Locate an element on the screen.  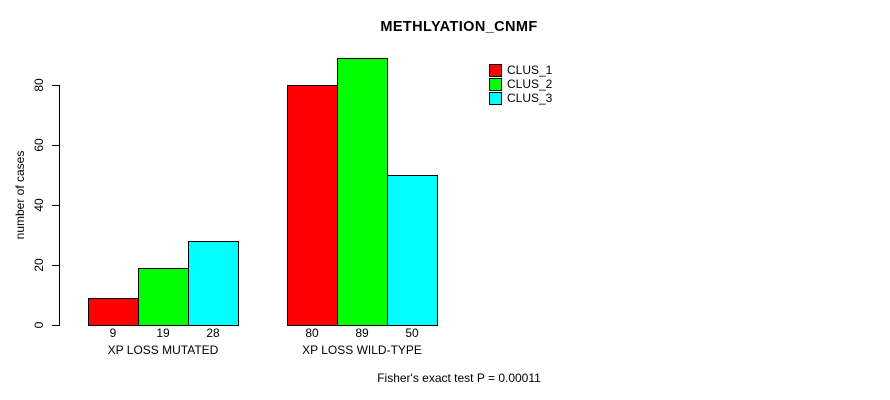
bar-clus-1-xp-loss-wild-type is located at coordinates (312, 205).